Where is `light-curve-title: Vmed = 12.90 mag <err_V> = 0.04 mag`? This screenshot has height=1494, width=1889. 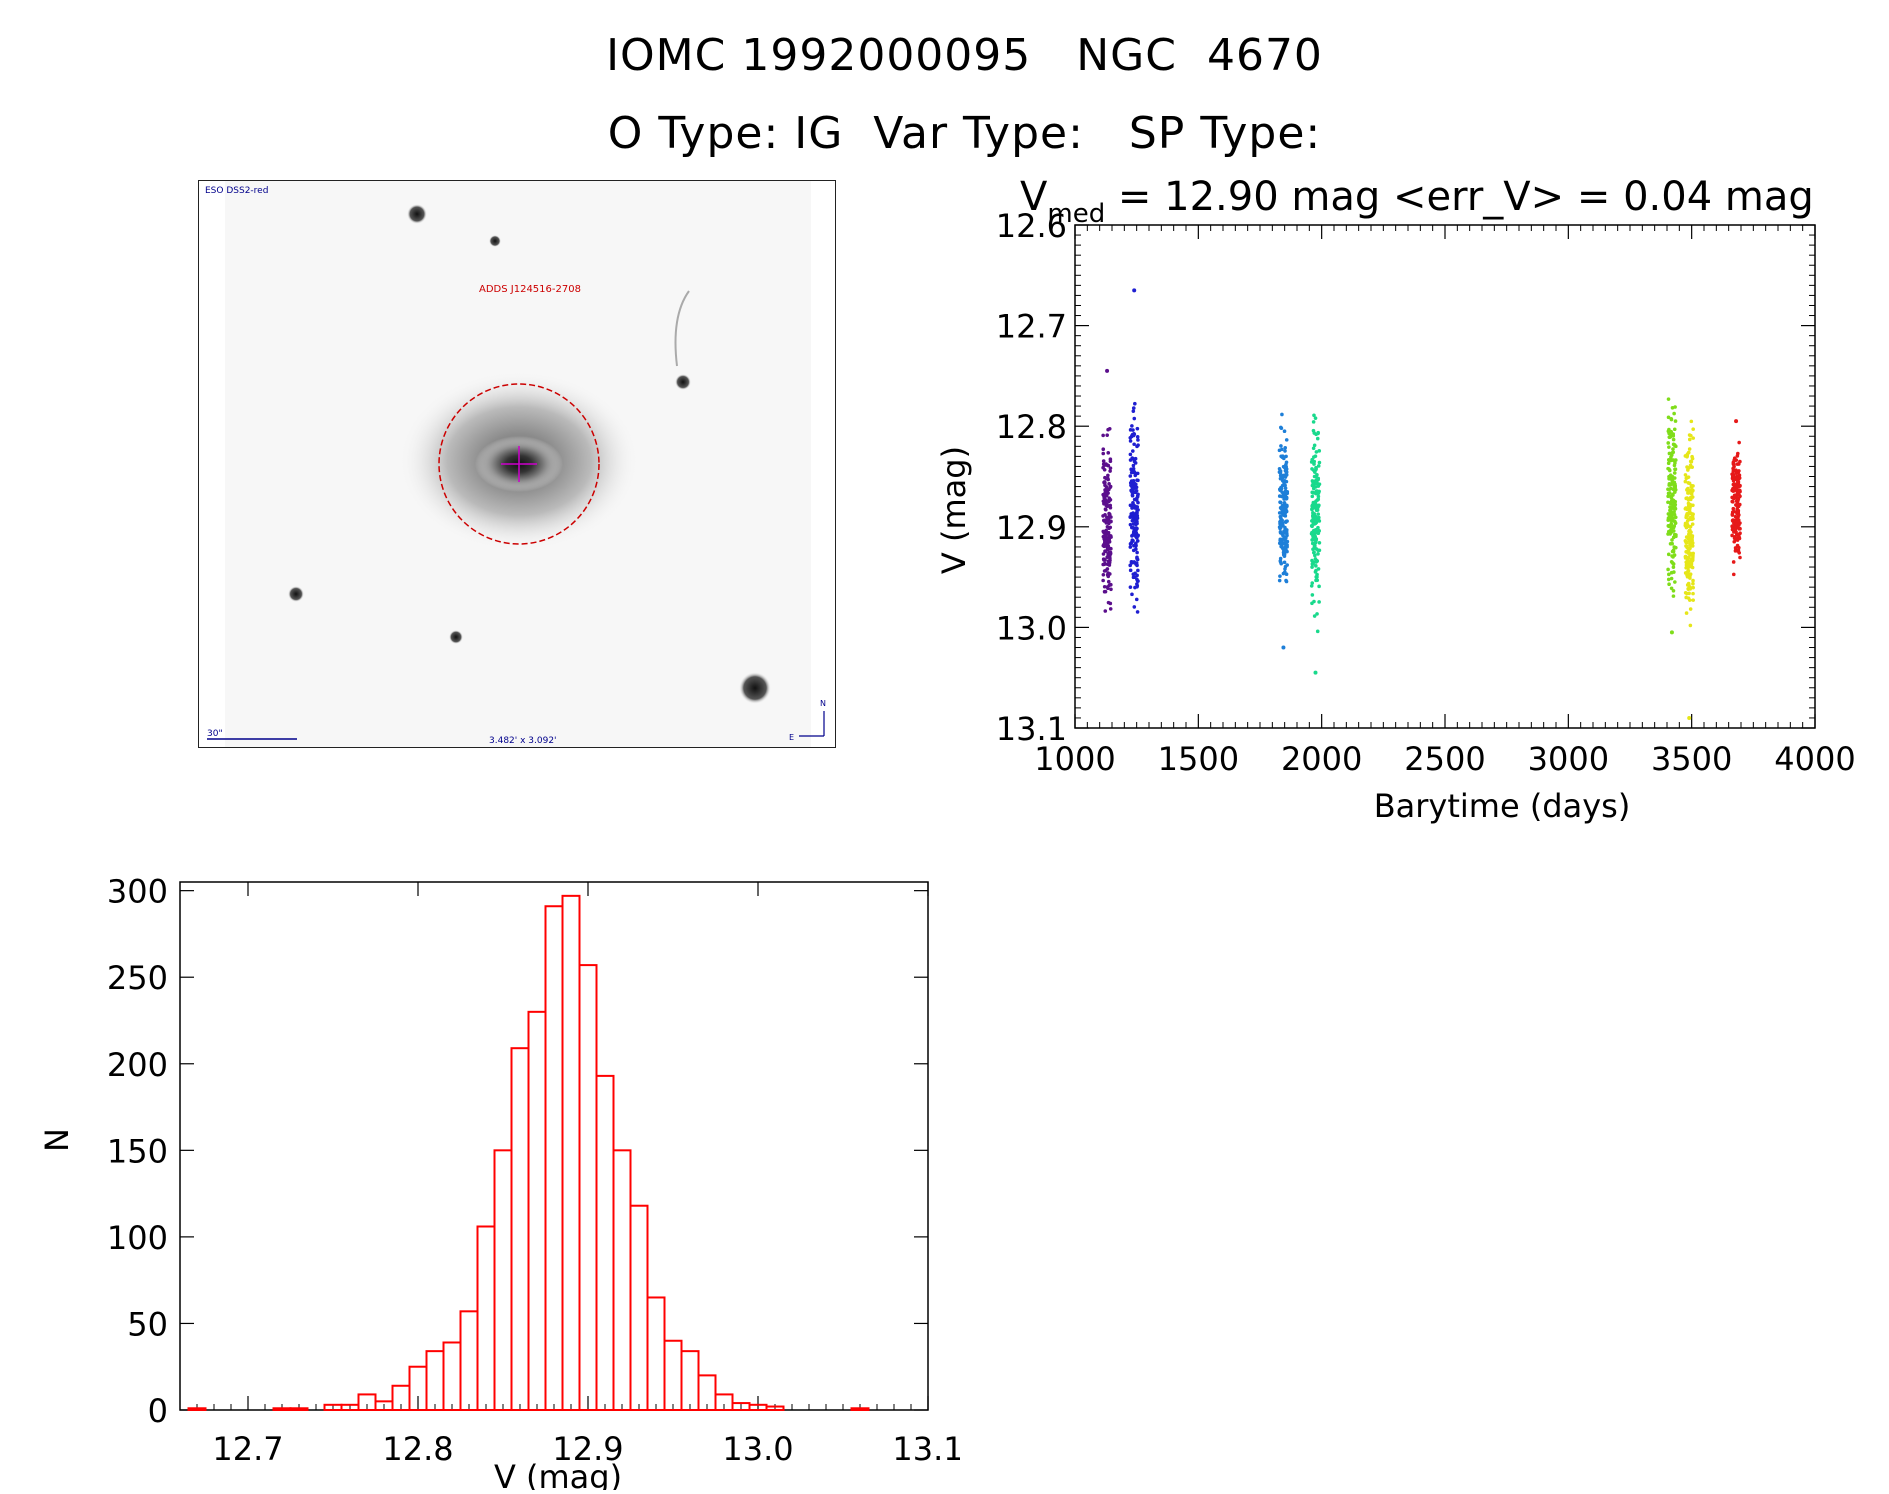 light-curve-title: Vmed = 12.90 mag <err_V> = 0.04 mag is located at coordinates (1417, 201).